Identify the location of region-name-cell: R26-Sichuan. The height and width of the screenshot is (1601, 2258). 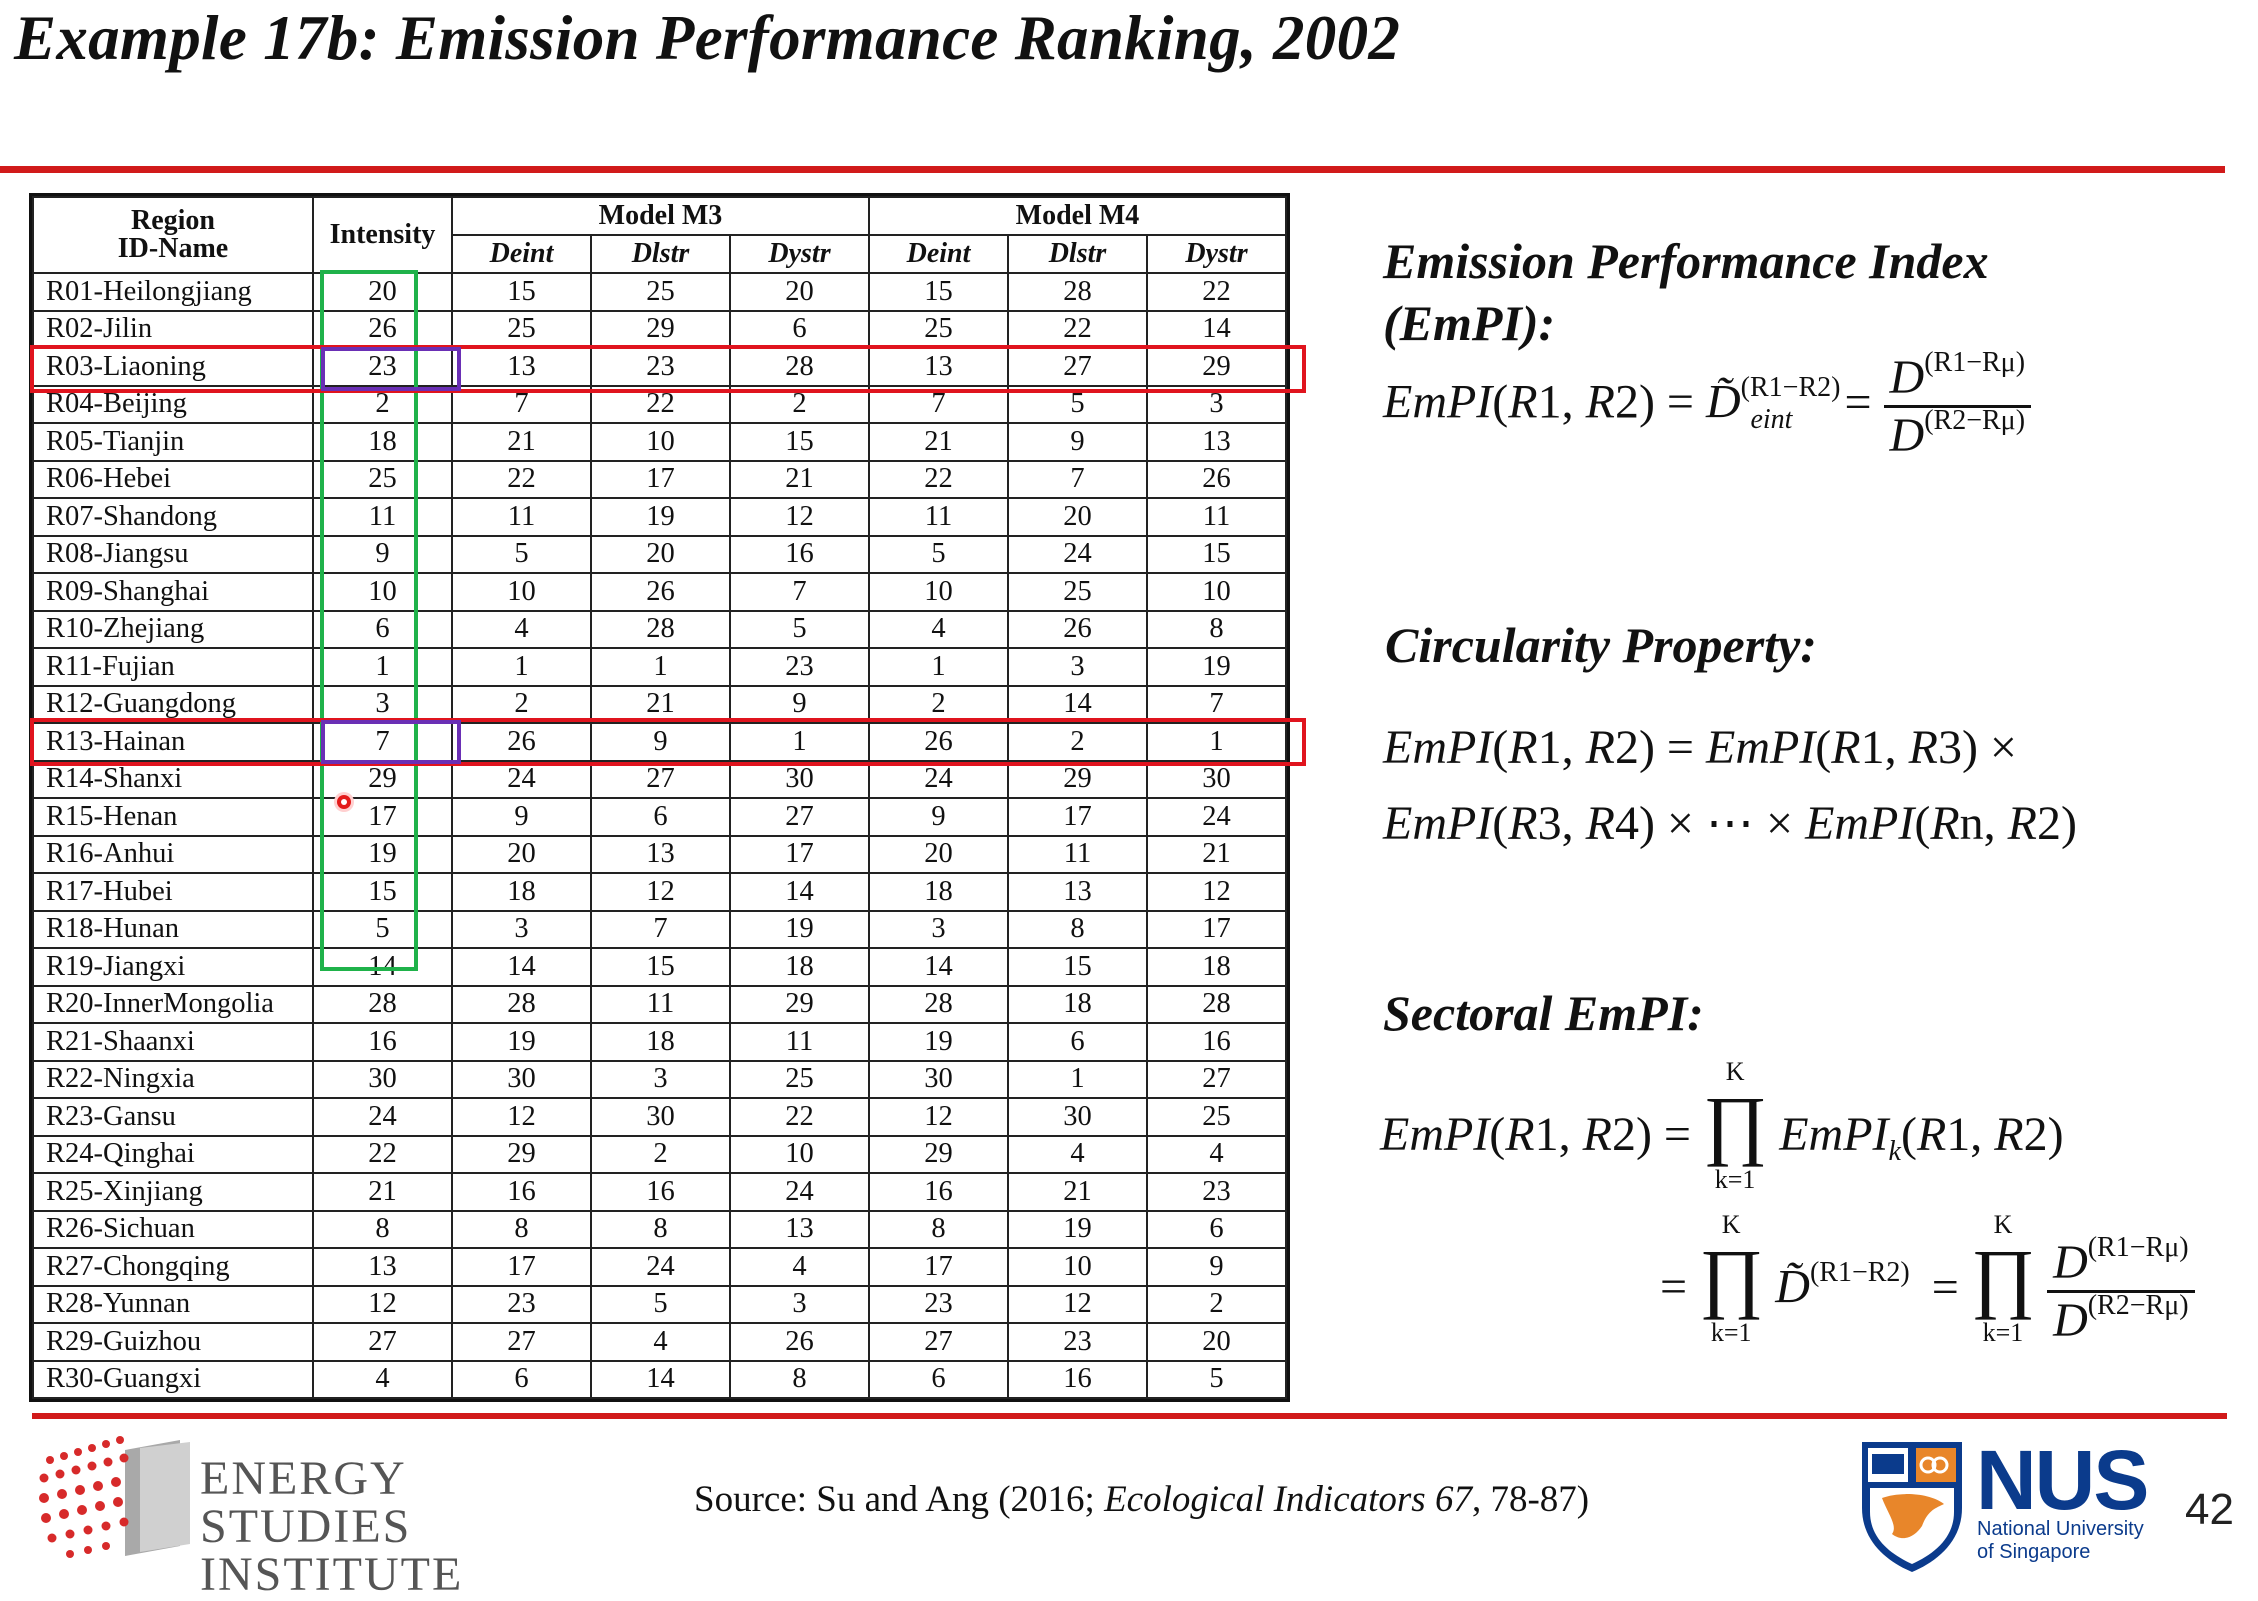
(173, 1229).